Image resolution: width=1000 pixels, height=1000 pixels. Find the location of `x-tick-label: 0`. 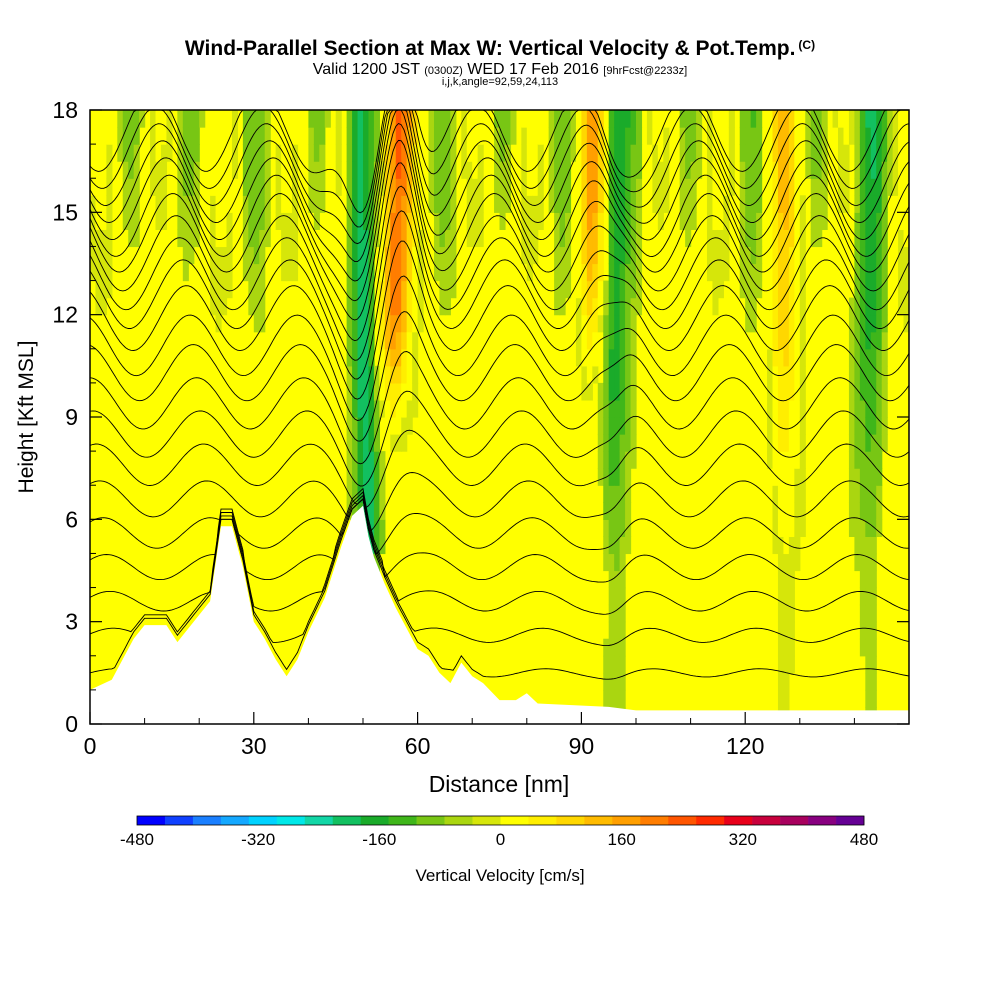

x-tick-label: 0 is located at coordinates (90, 746).